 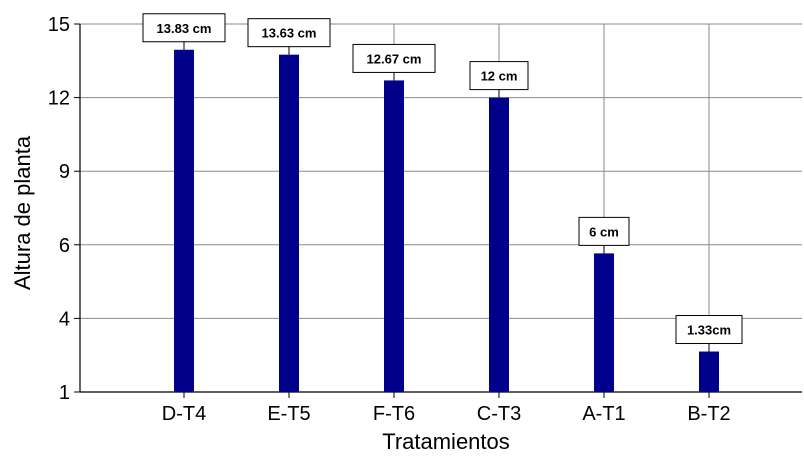 I want to click on x-tick-label: F-T6, so click(x=394, y=414).